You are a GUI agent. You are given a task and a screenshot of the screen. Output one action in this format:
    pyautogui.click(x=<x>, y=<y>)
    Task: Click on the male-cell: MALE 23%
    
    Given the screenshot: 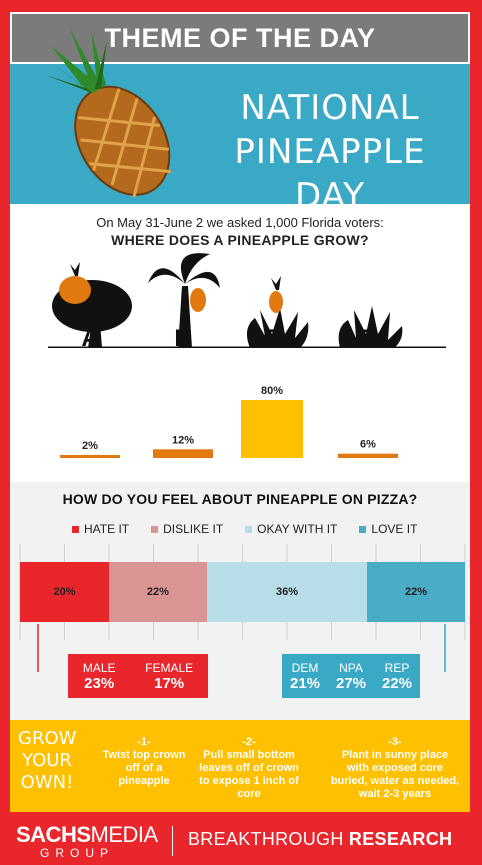 What is the action you would take?
    pyautogui.click(x=99, y=676)
    